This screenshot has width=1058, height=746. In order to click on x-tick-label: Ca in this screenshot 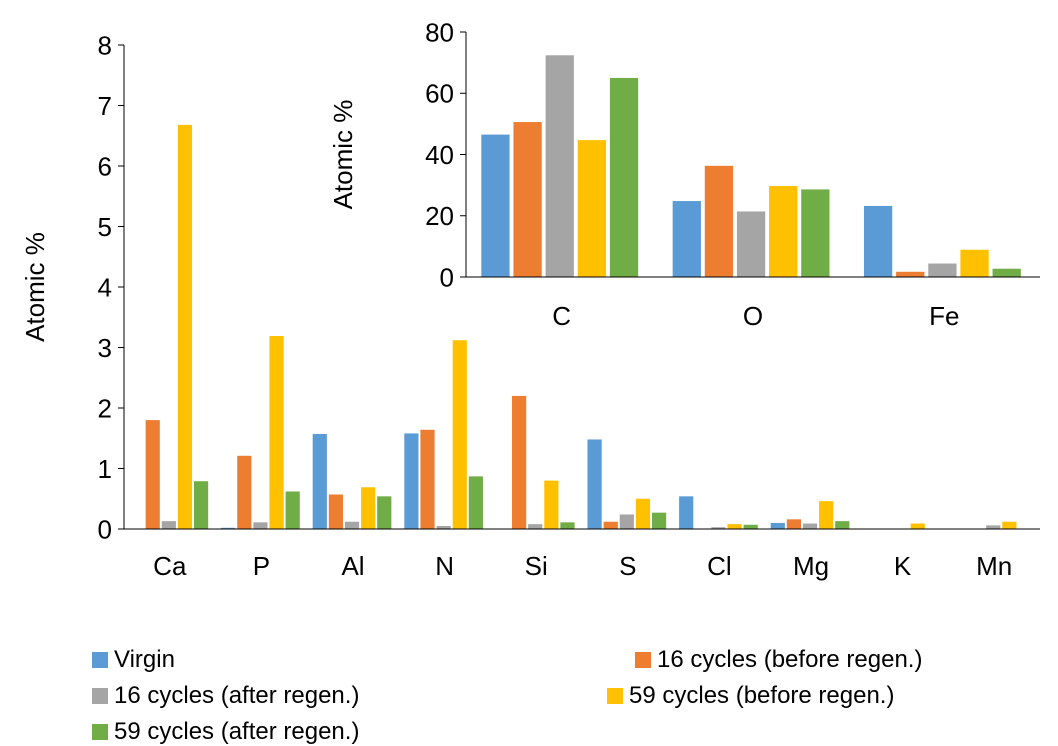, I will do `click(170, 566)`.